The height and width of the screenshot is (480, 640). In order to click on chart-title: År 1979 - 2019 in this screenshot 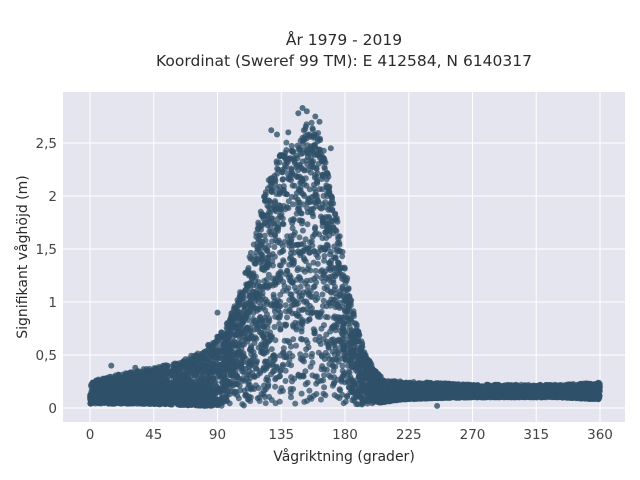, I will do `click(344, 39)`.